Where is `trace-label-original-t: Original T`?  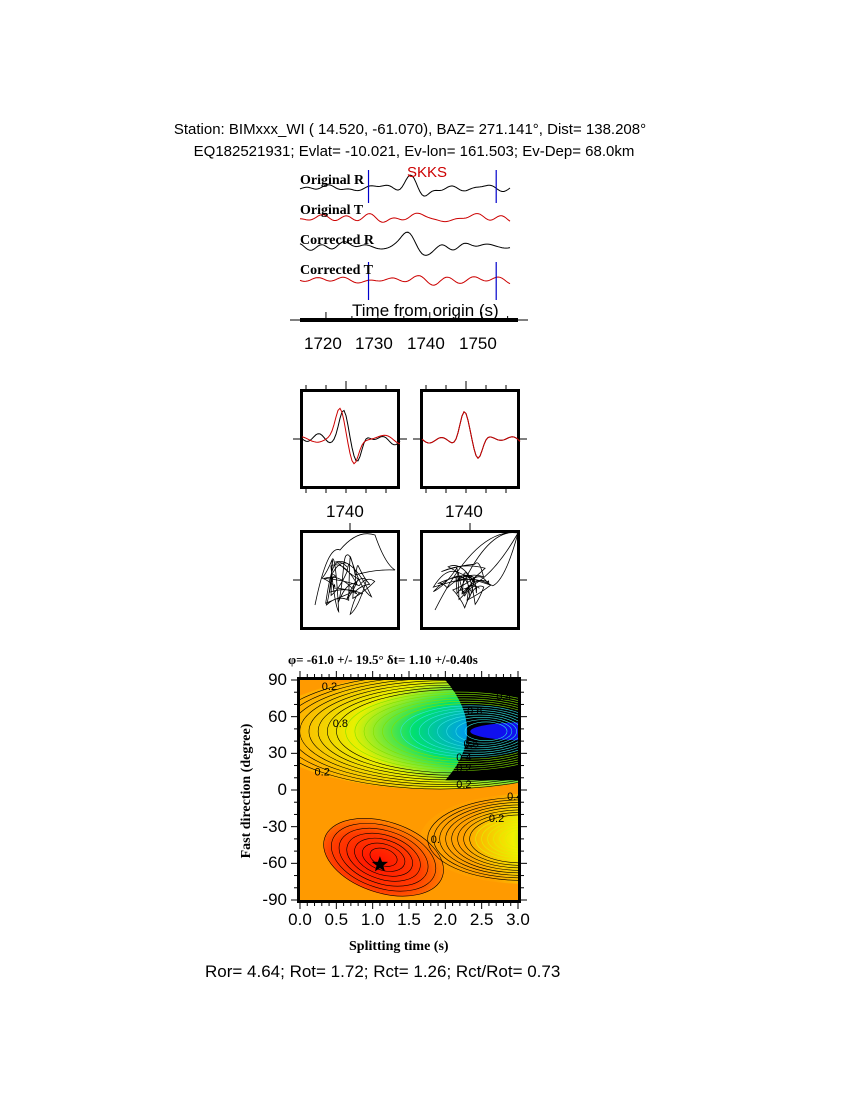
trace-label-original-t: Original T is located at coordinates (332, 210).